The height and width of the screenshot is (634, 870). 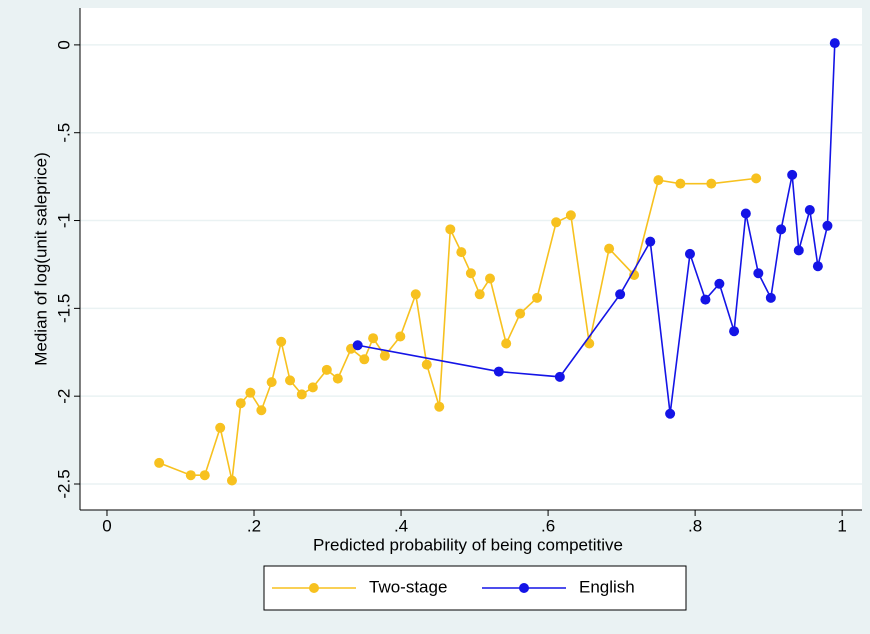 I want to click on legend-label: Two-stage, so click(x=408, y=586).